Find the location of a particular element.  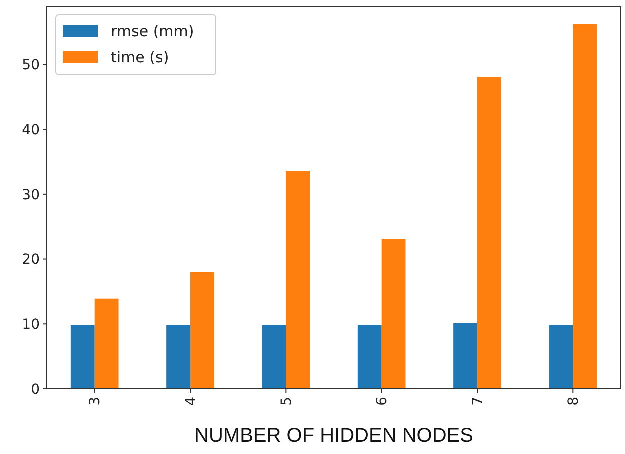

legend-label: rmse (mm) is located at coordinates (152, 31).